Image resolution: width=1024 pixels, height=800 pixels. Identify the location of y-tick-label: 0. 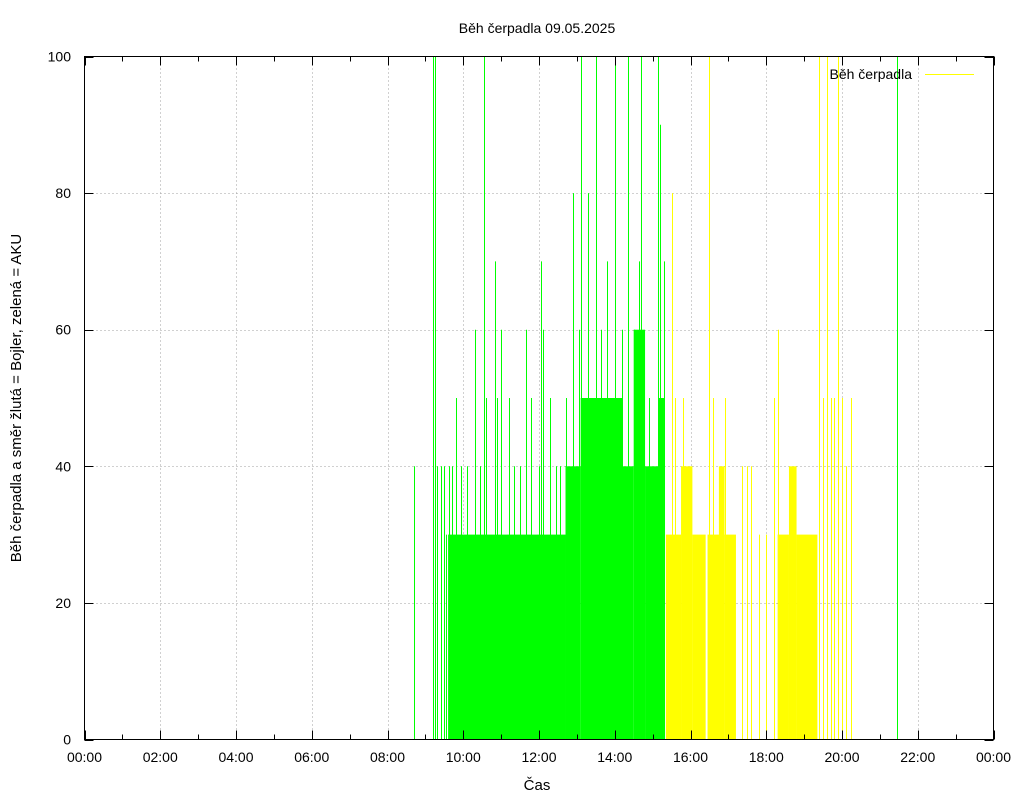
(67, 740).